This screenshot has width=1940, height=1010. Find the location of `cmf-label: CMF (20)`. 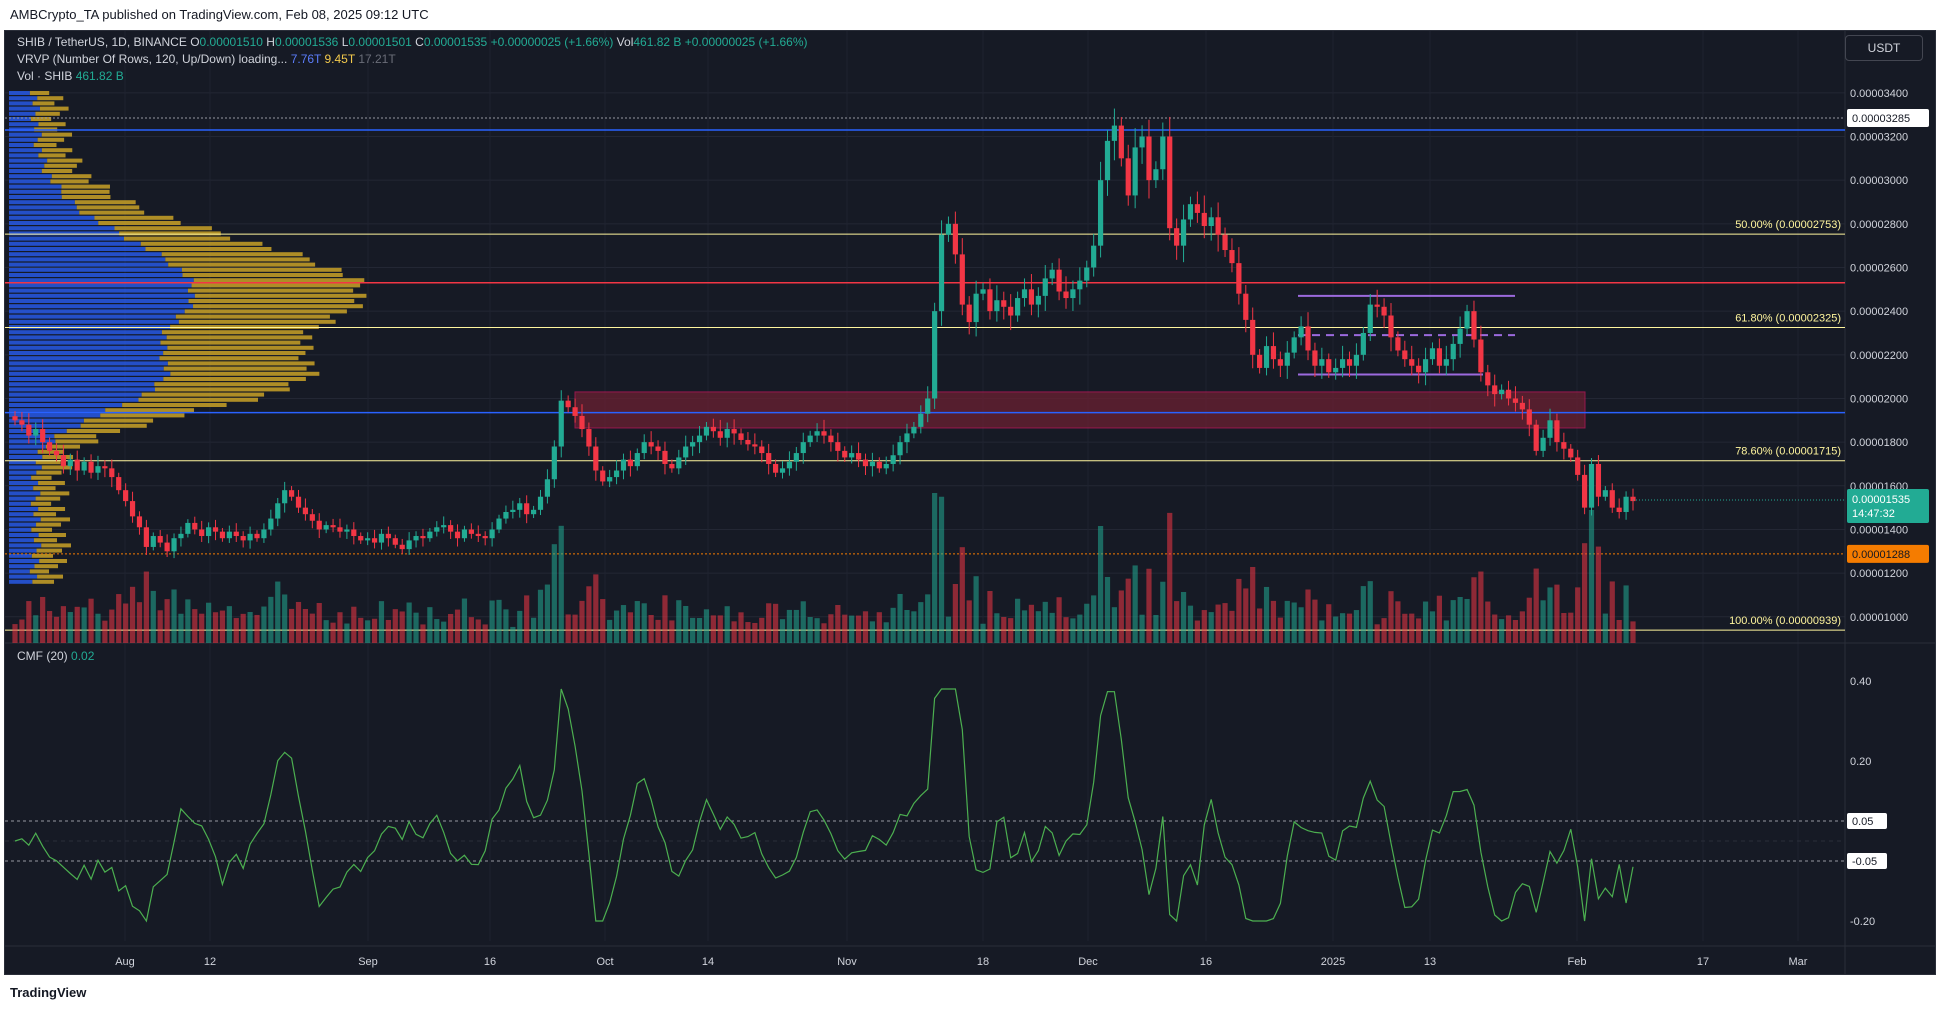

cmf-label: CMF (20) is located at coordinates (42, 656).